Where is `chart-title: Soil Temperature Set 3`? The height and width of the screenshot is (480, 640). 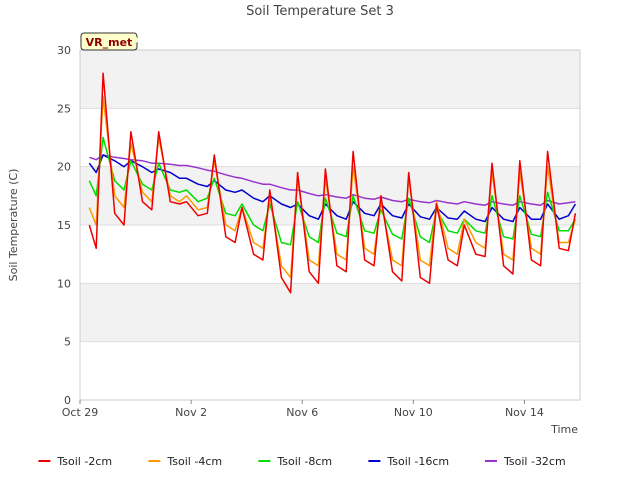 chart-title: Soil Temperature Set 3 is located at coordinates (320, 11).